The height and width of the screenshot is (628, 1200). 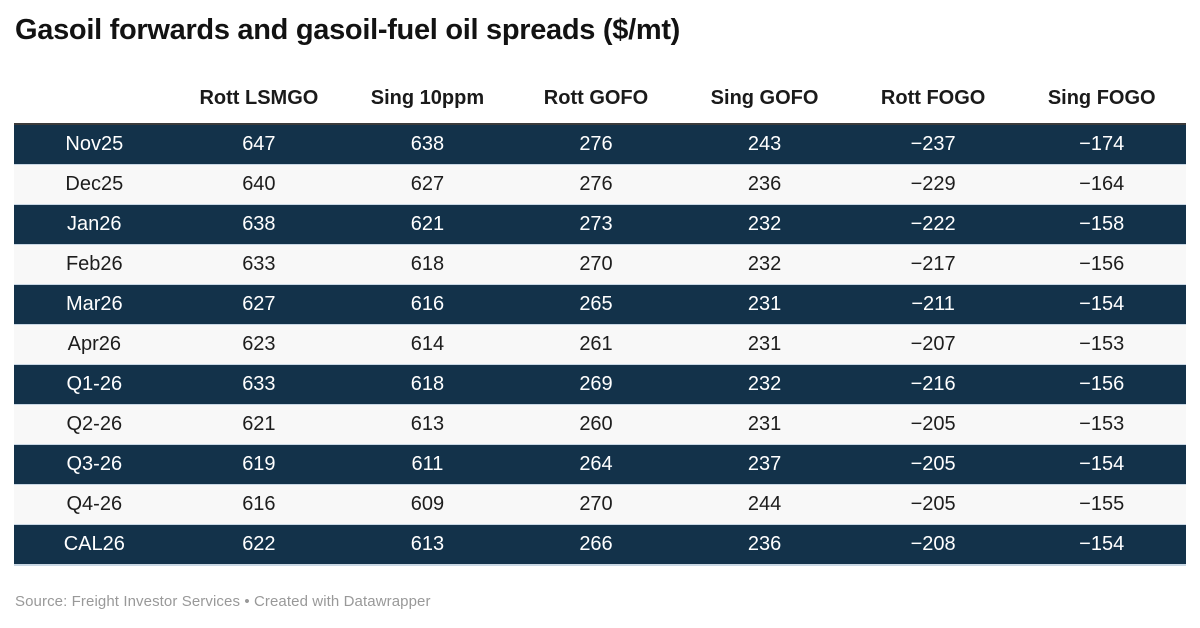 I want to click on table-row: CAL26 622 613 266 236 −208 −154, so click(x=600, y=544).